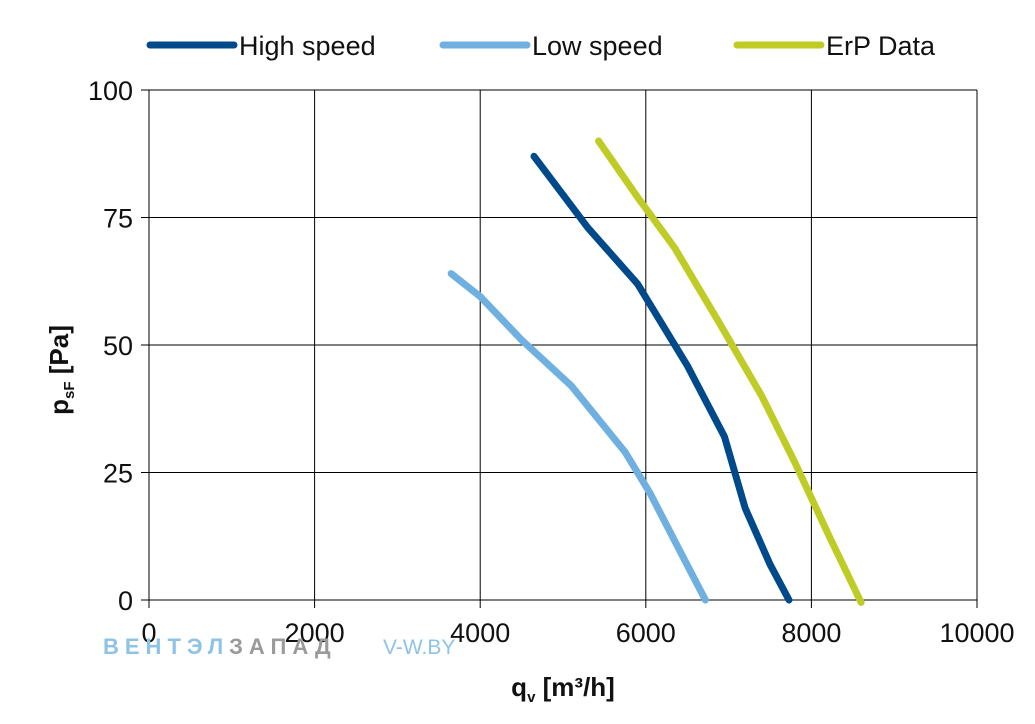 The image size is (1035, 724). What do you see at coordinates (166, 646) in the screenshot?
I see `watermark-part1: ВЕНТЭЛ` at bounding box center [166, 646].